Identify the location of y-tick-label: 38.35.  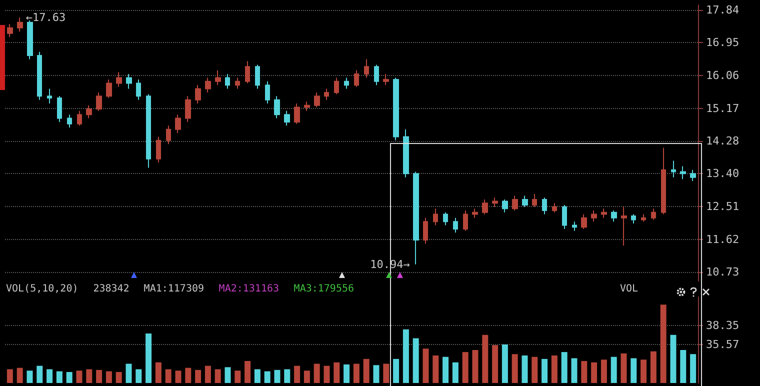
(723, 325).